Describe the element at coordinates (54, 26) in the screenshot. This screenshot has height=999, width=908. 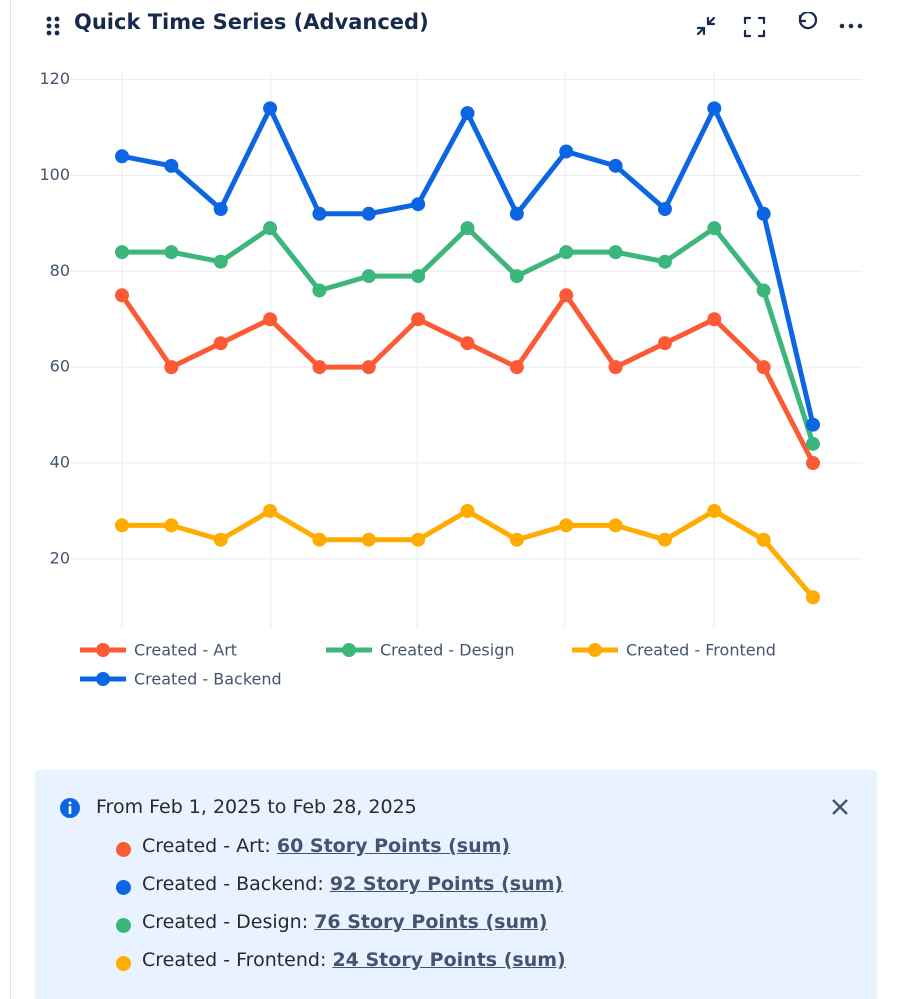
I see `drag-handle` at that location.